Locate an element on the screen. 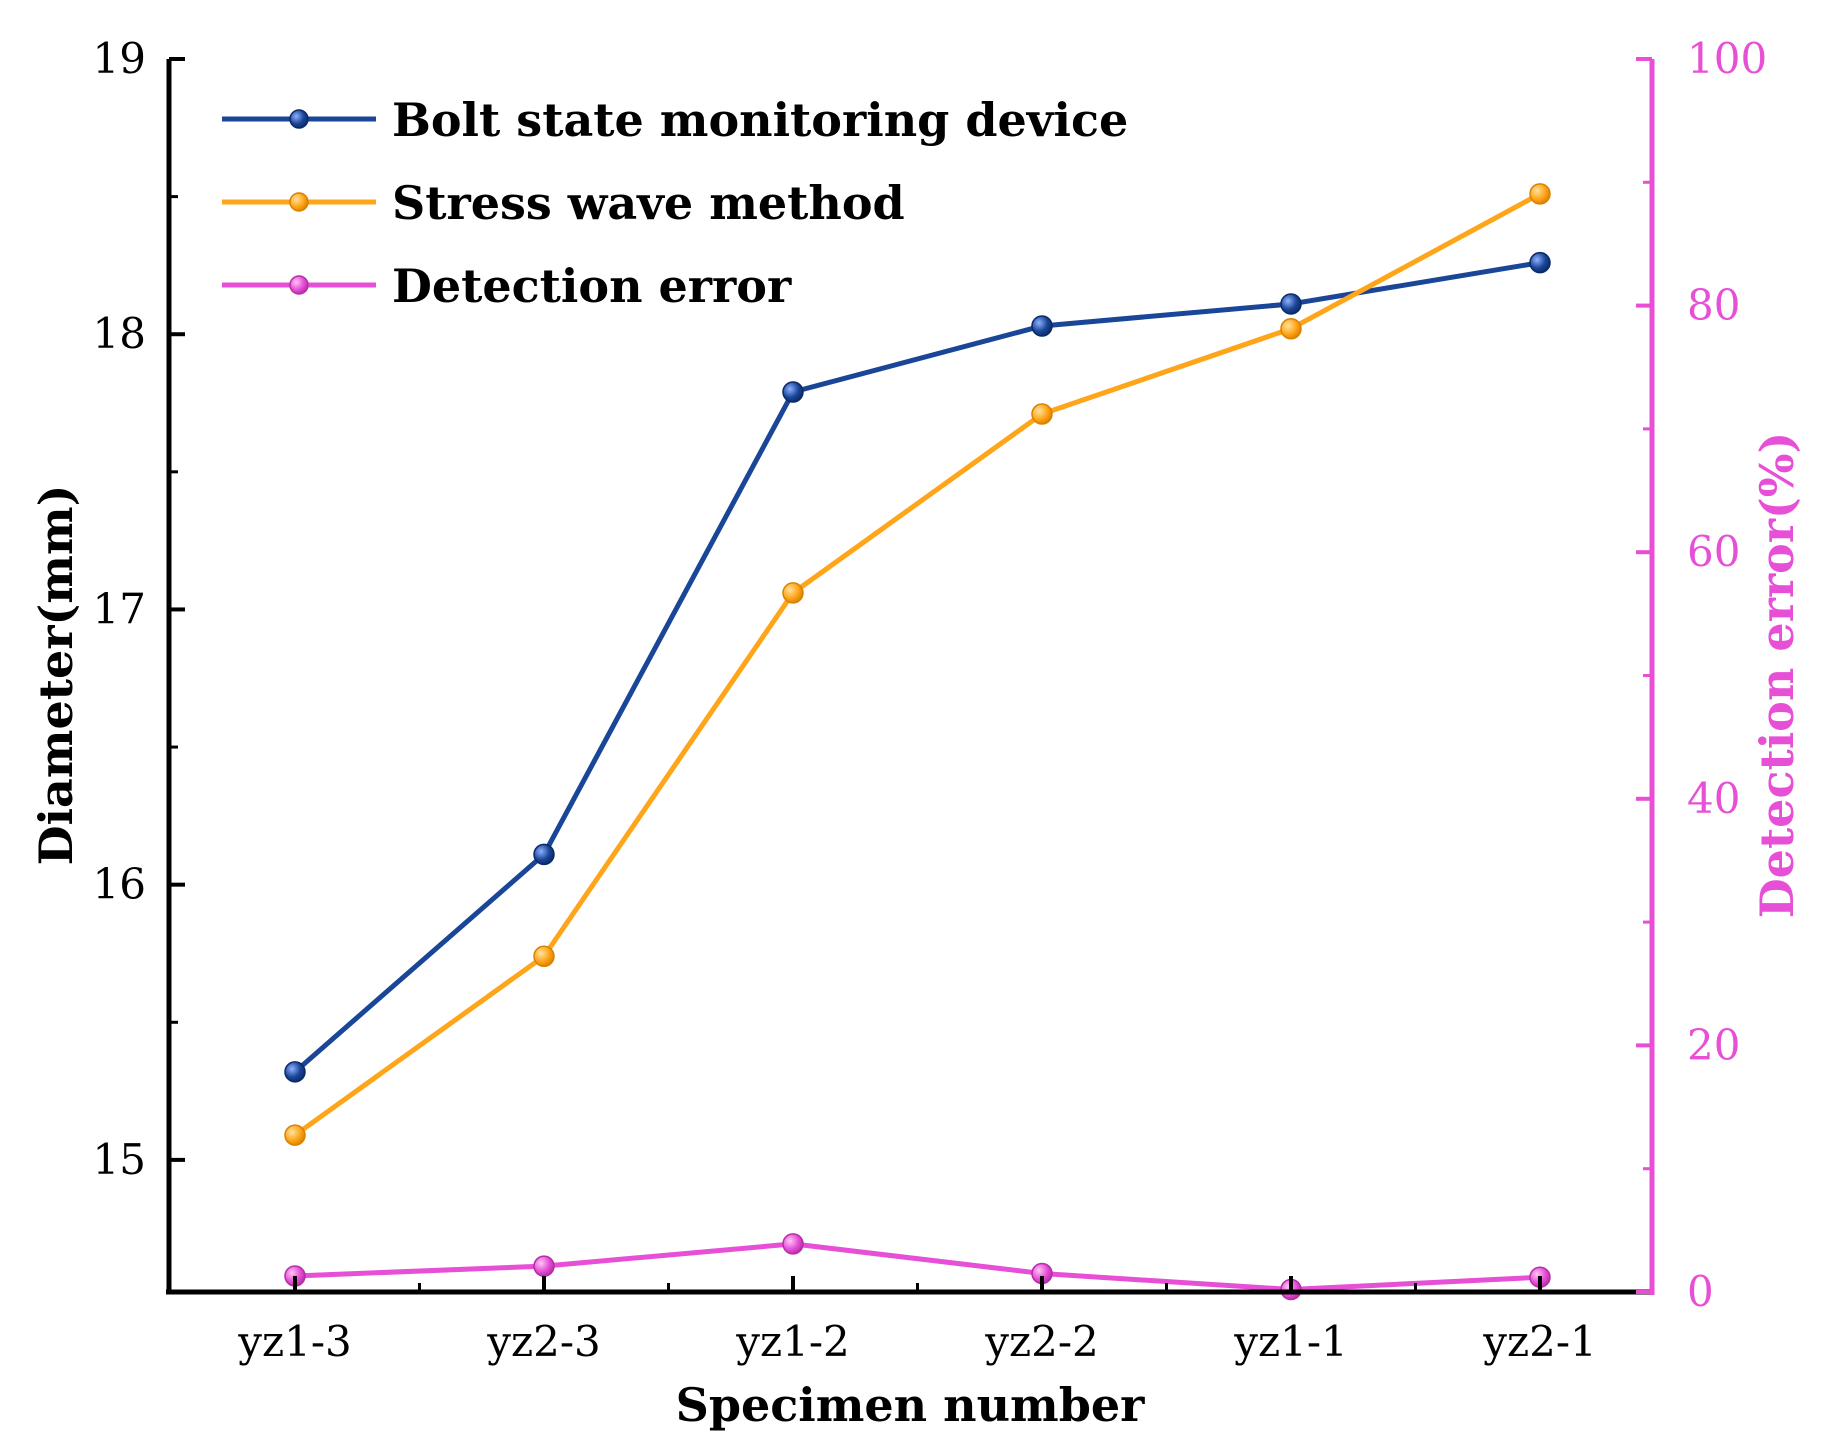 This screenshot has height=1456, width=1827. right-tick-label: 100 is located at coordinates (1727, 58).